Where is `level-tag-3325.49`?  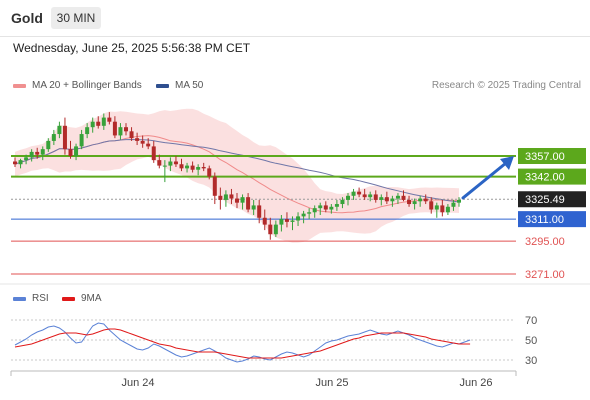
level-tag-3325.49 is located at coordinates (552, 199).